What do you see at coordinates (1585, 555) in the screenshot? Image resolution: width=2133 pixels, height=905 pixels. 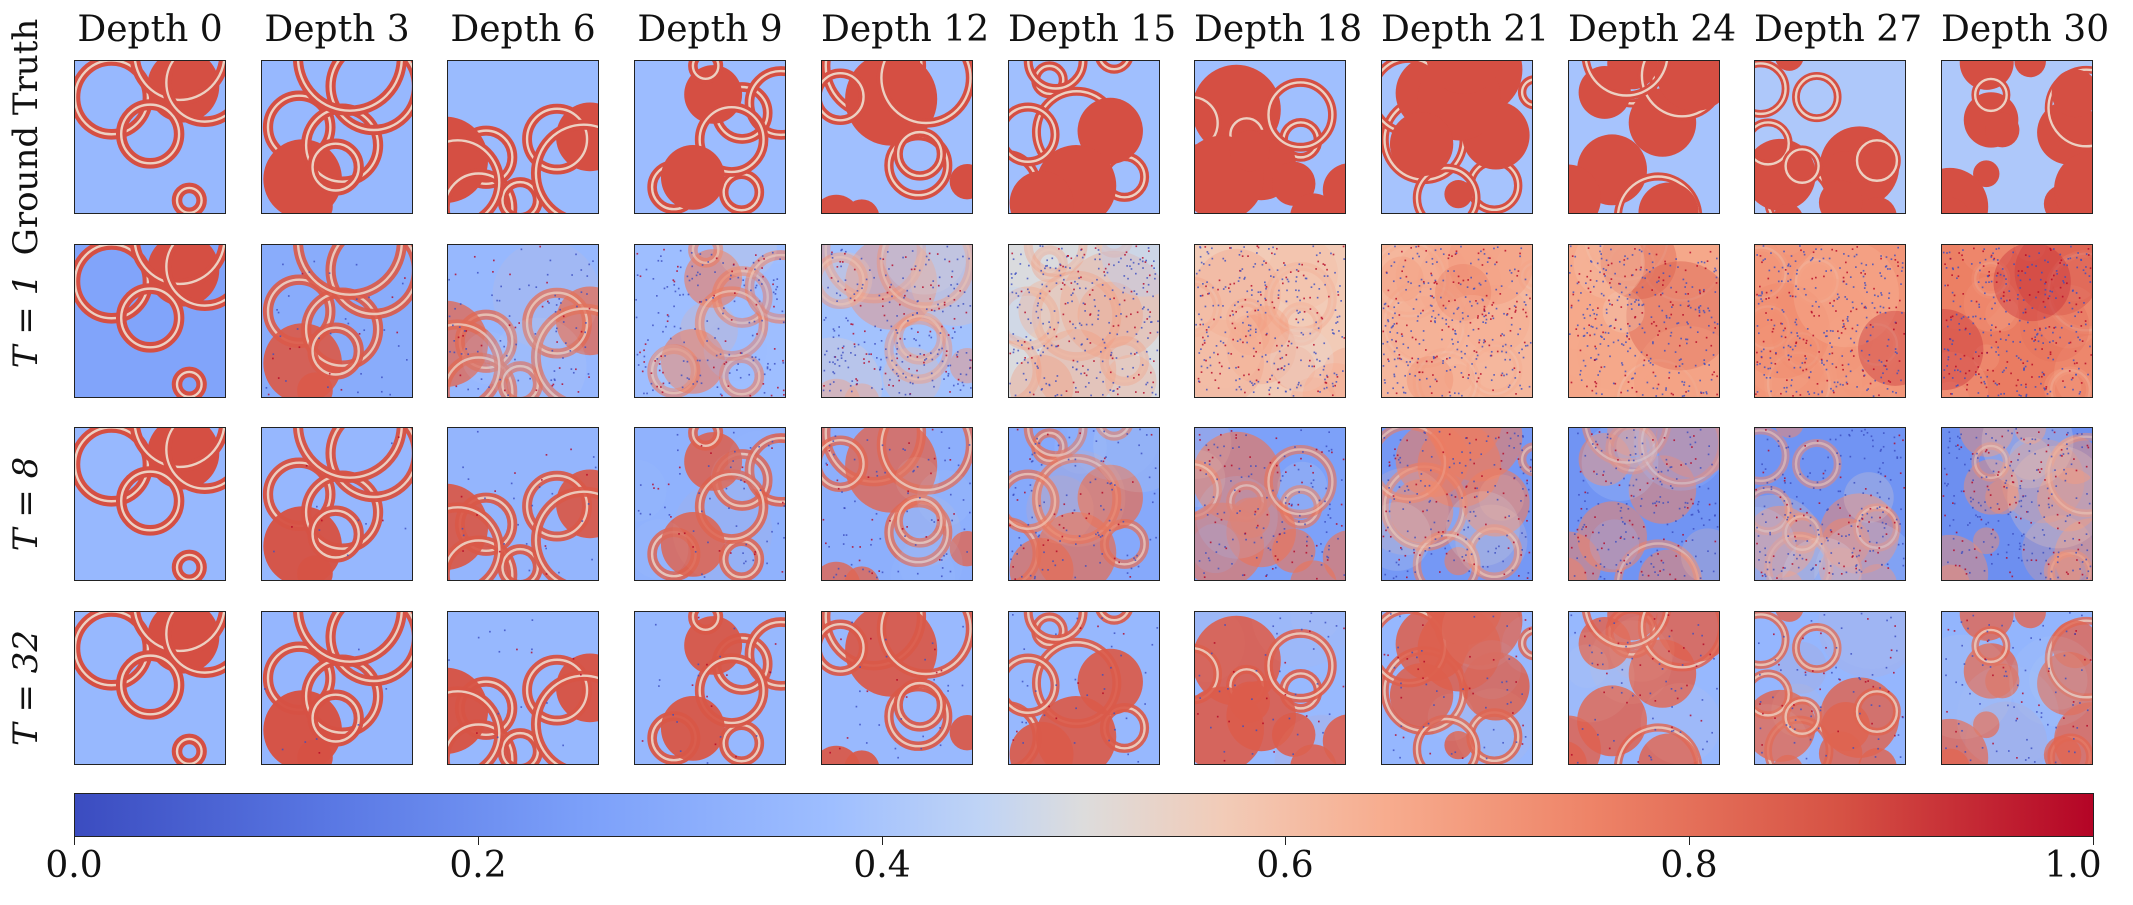 I see `blob-mark` at bounding box center [1585, 555].